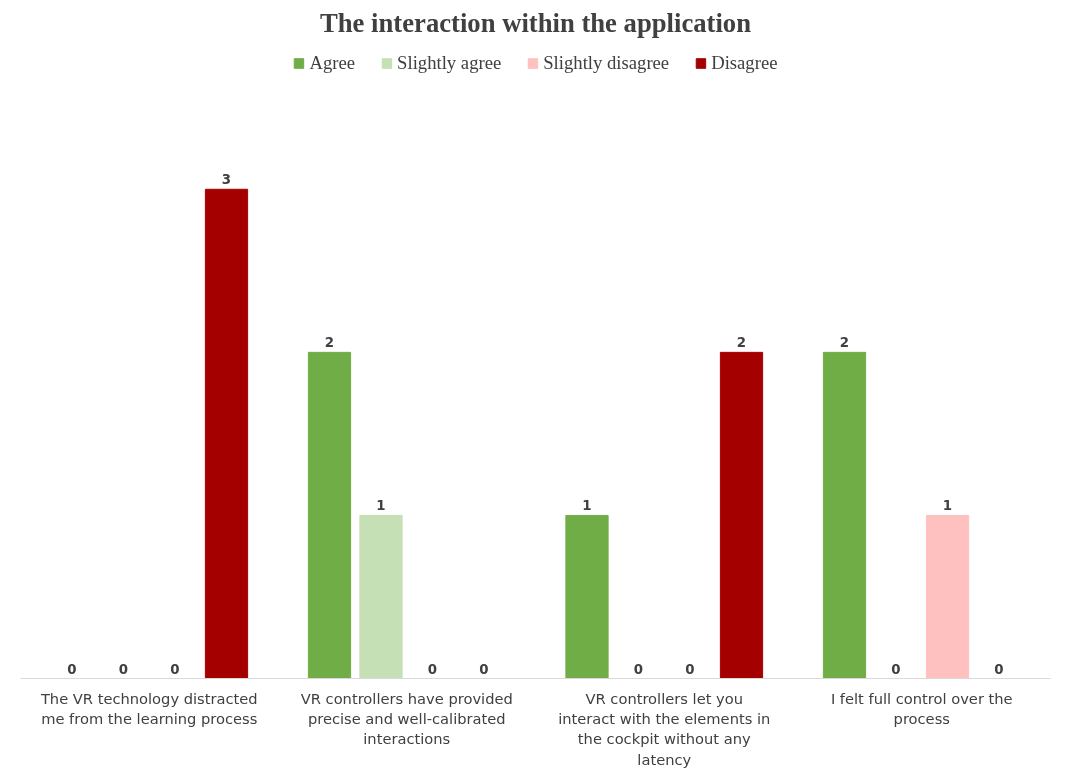  I want to click on legend-label: Slightly disagree, so click(606, 63).